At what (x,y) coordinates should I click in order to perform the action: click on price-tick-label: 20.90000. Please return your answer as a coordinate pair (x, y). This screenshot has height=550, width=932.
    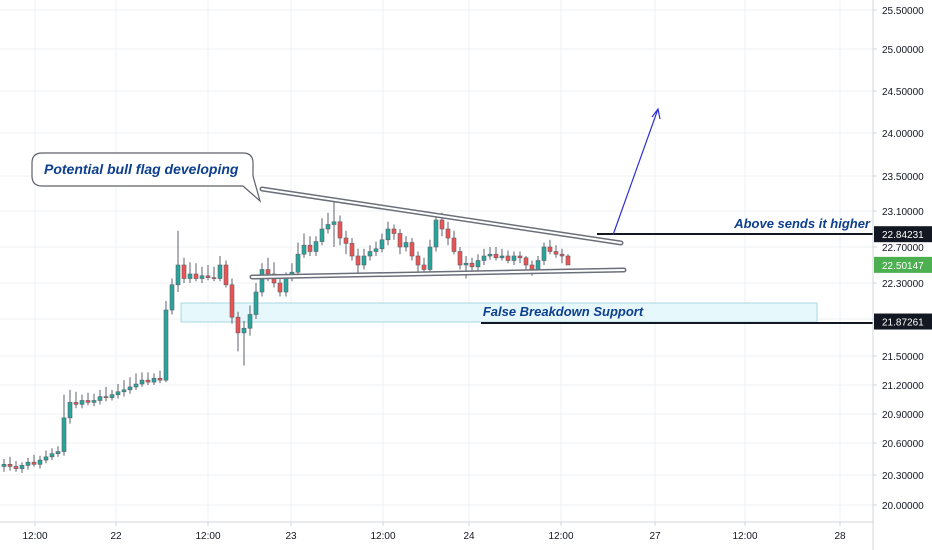
    Looking at the image, I should click on (903, 415).